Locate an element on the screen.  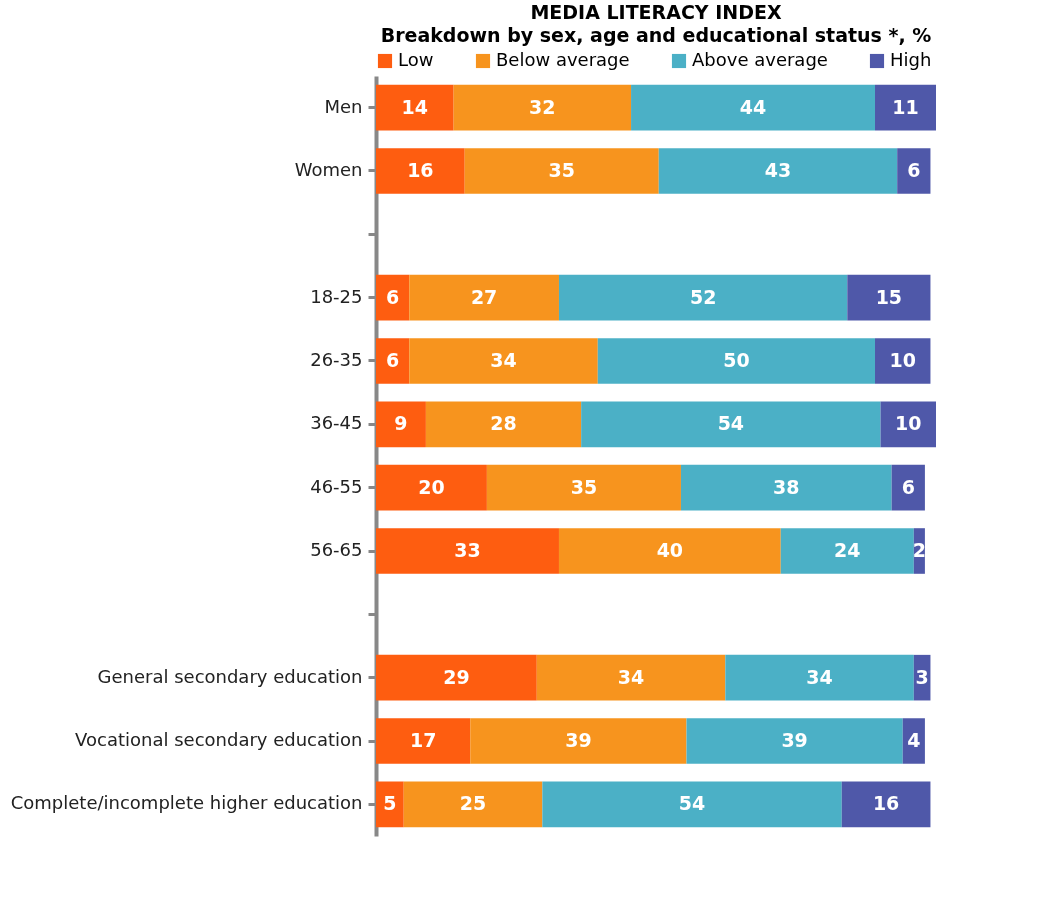
data-label: 17 is located at coordinates (423, 740).